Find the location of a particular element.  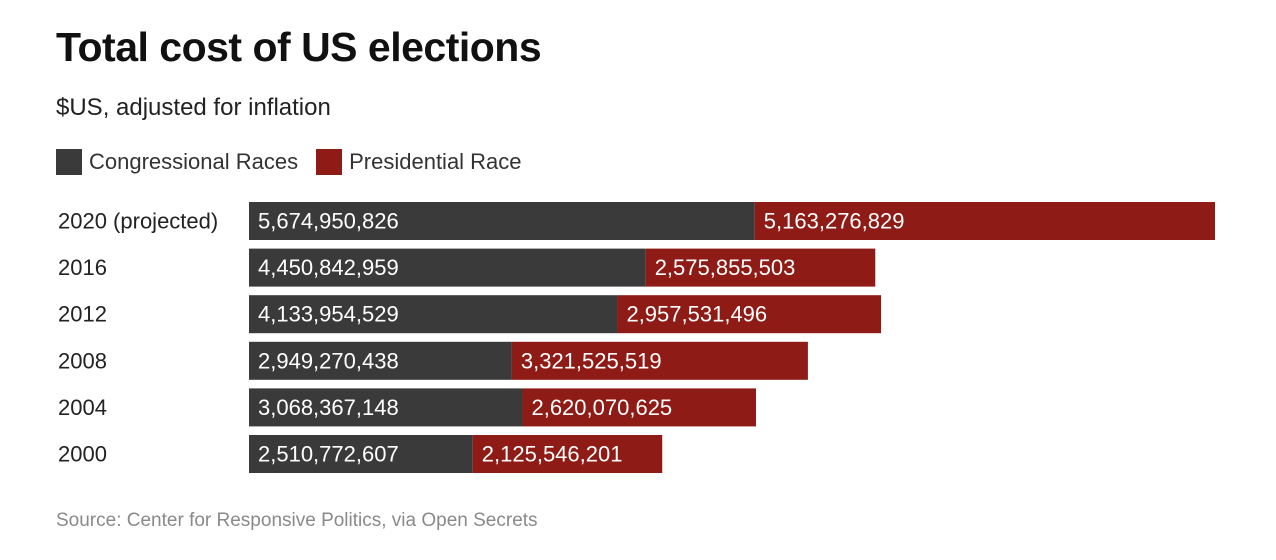

legend-item-congressional: Congressional Races is located at coordinates (177, 162).